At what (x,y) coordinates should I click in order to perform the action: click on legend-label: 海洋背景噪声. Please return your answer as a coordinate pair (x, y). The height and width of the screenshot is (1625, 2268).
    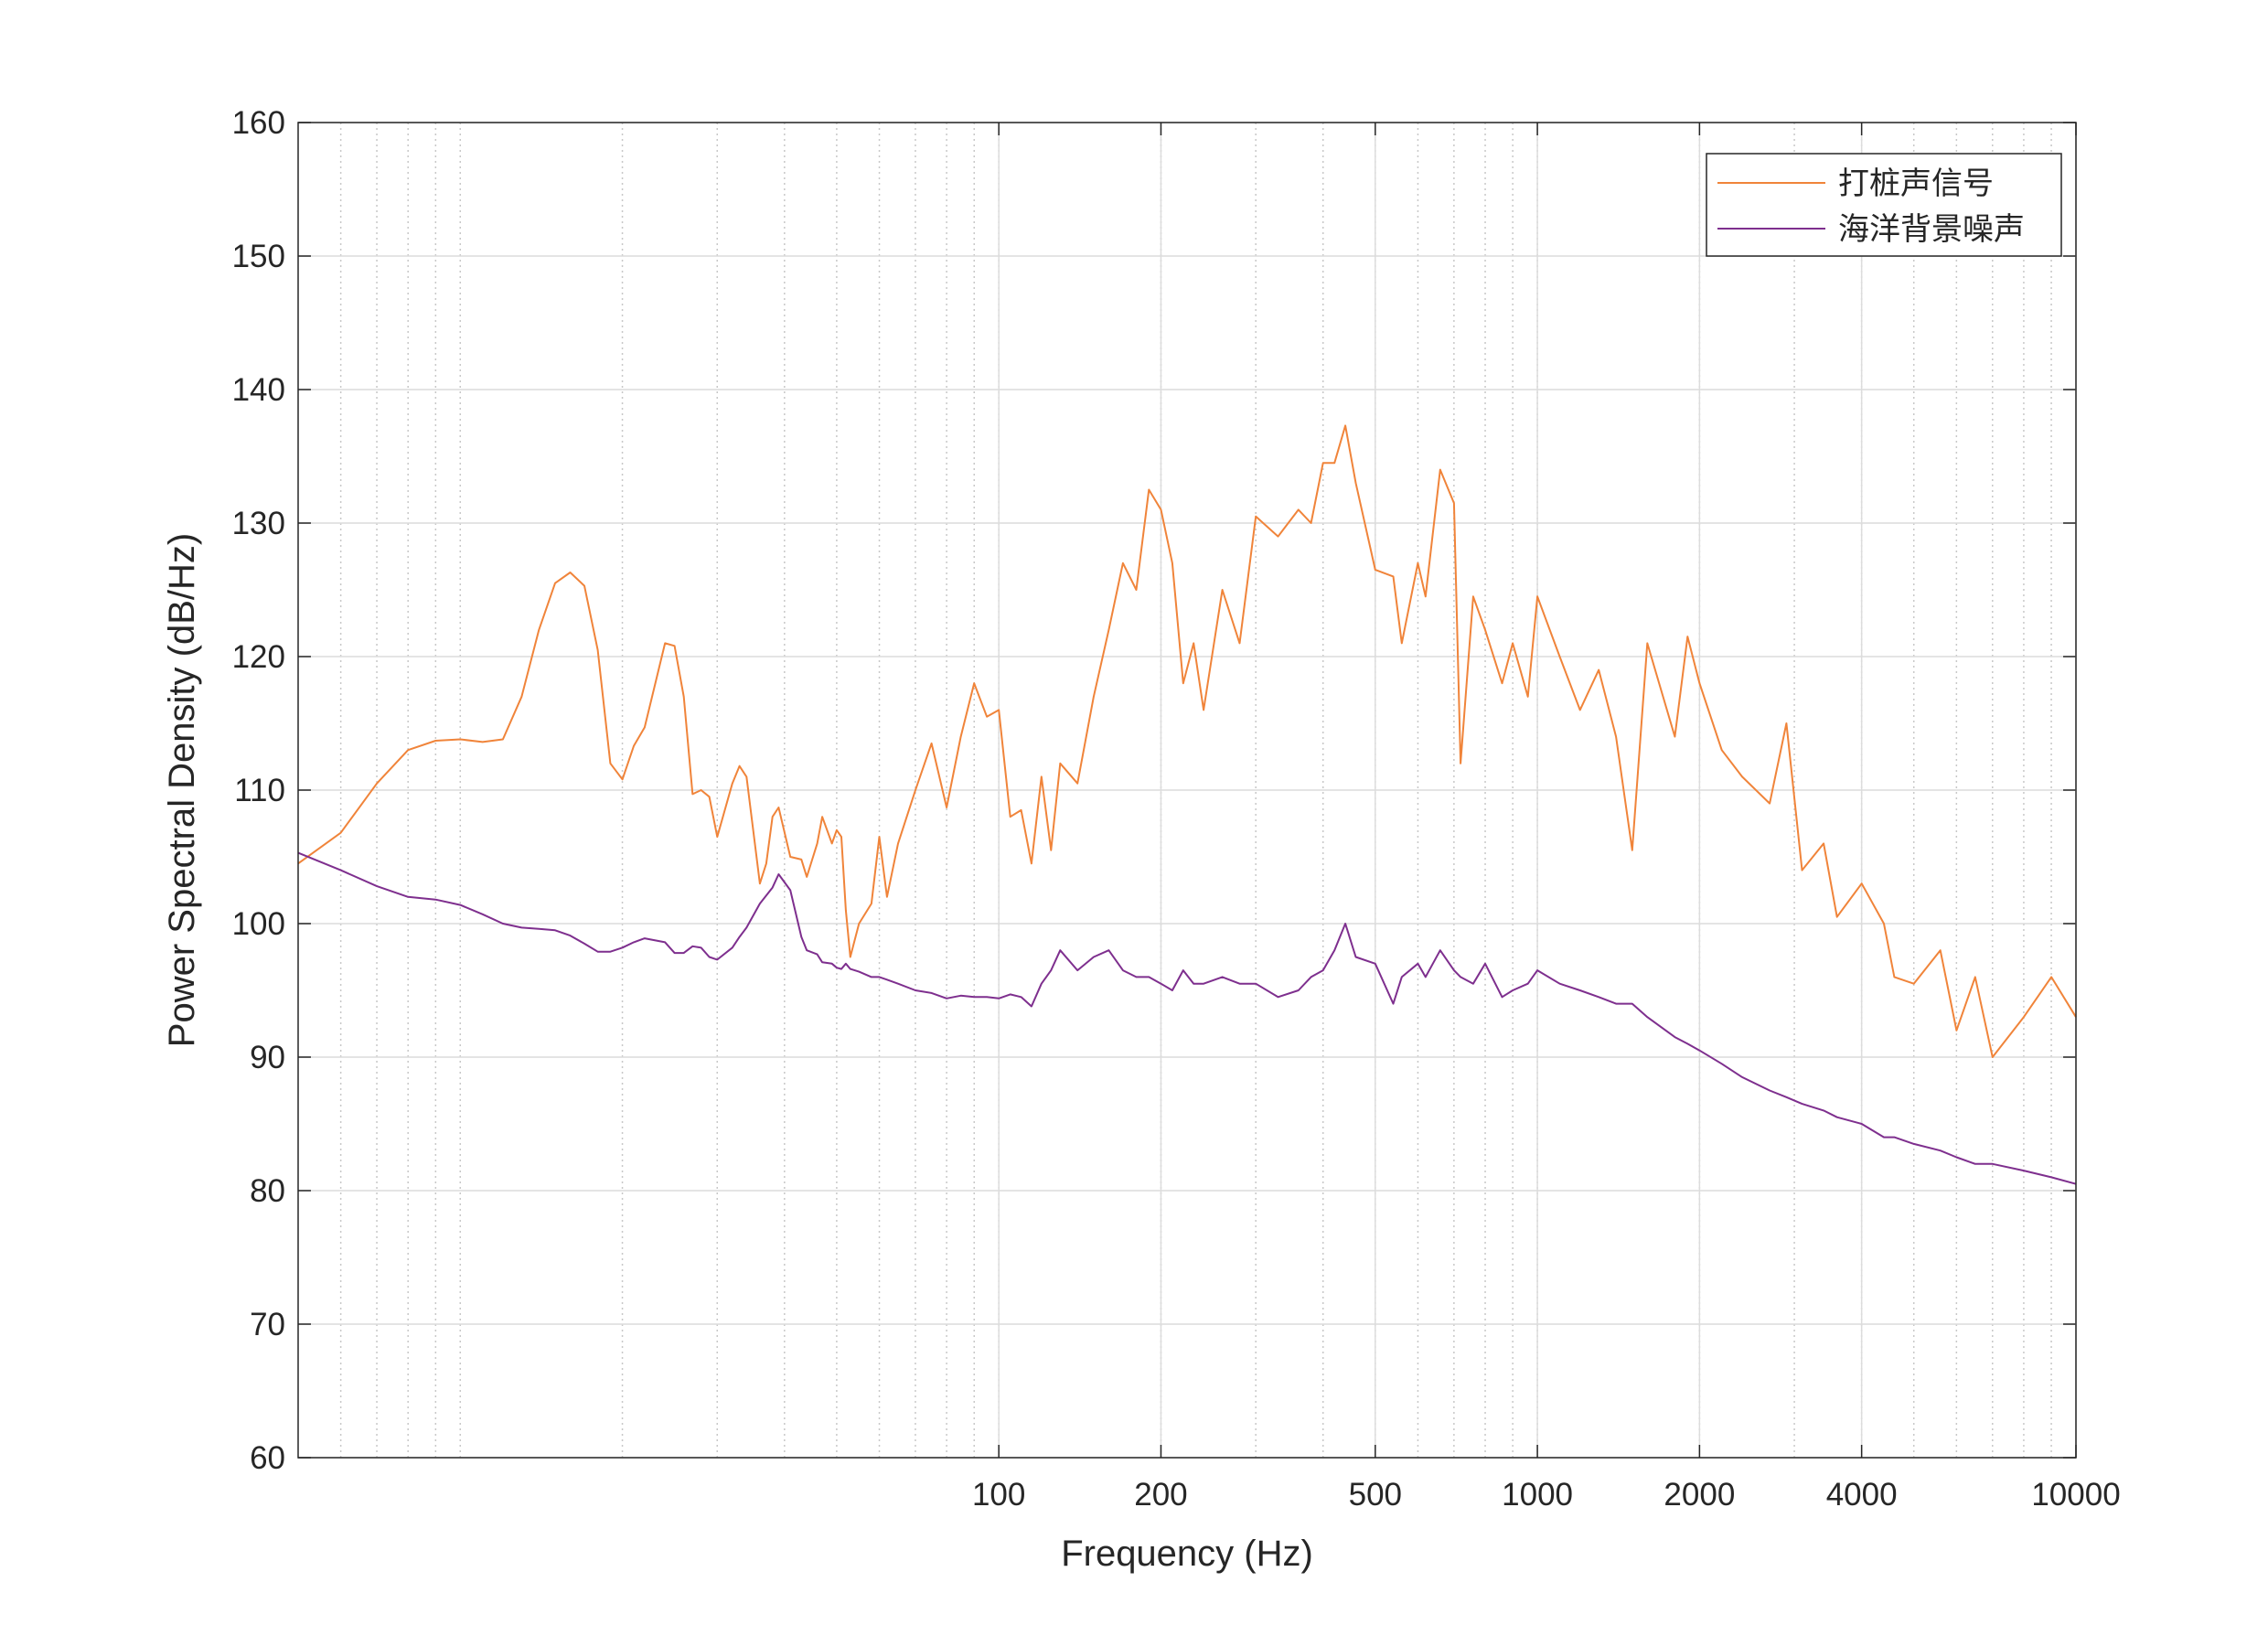
    Looking at the image, I should click on (1931, 229).